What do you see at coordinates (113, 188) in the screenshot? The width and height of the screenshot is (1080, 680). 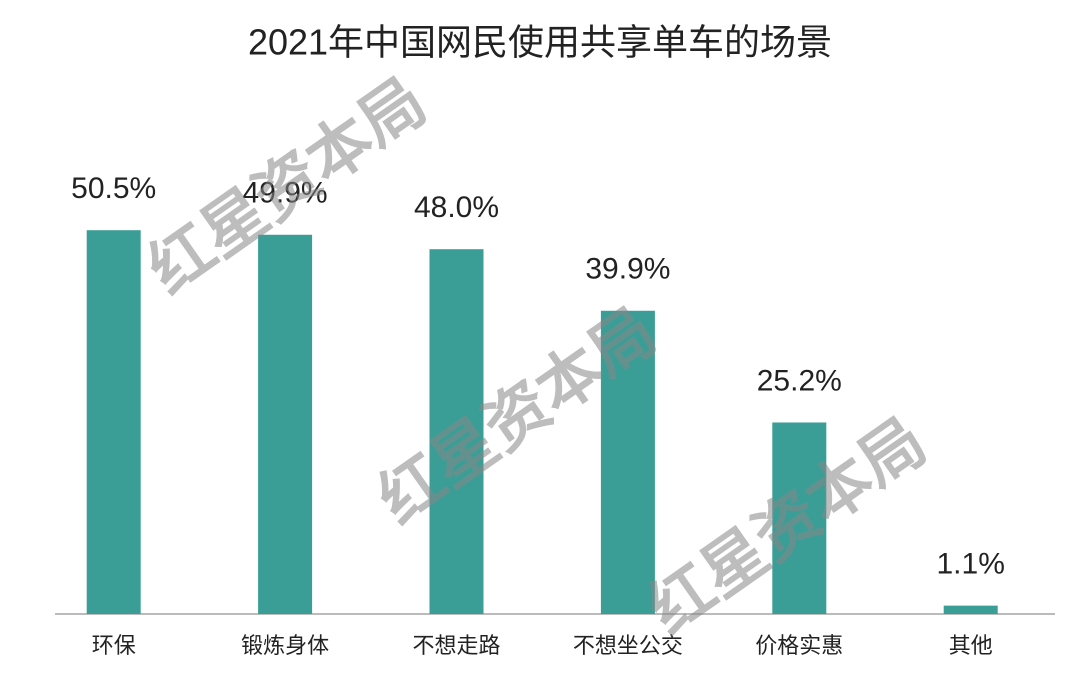 I see `value-label: 50.5%` at bounding box center [113, 188].